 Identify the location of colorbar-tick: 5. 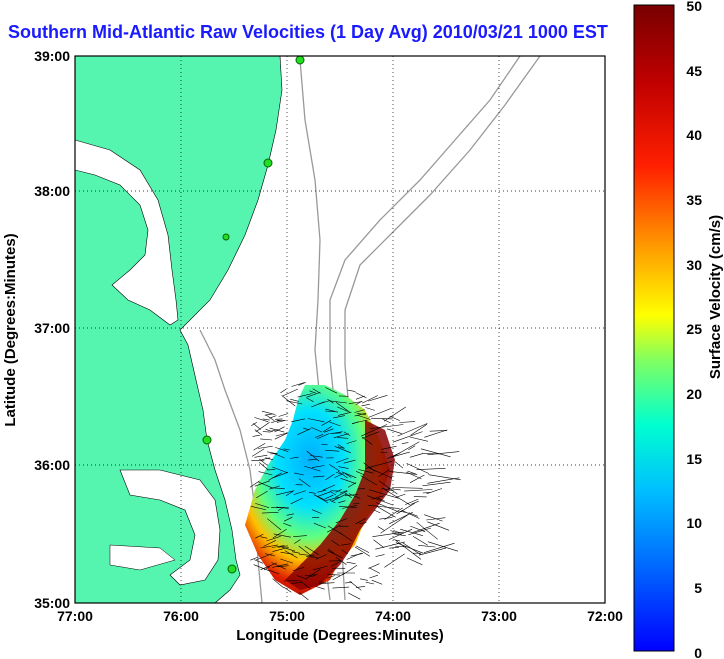
(698, 588).